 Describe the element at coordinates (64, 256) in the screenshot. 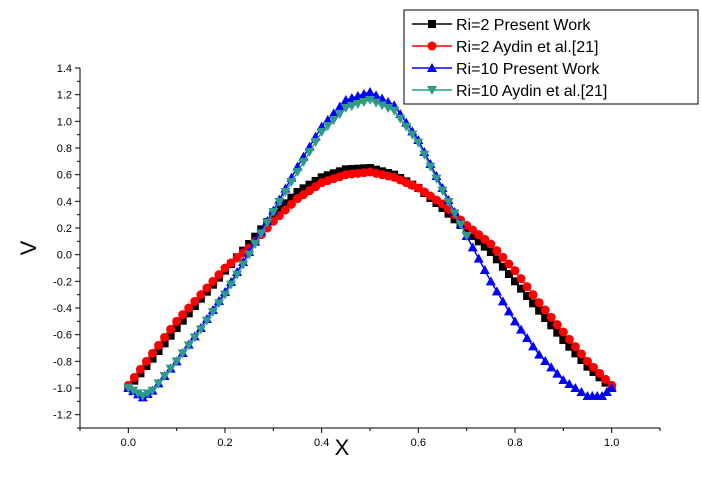

I see `y-tick-label: 0.0` at that location.